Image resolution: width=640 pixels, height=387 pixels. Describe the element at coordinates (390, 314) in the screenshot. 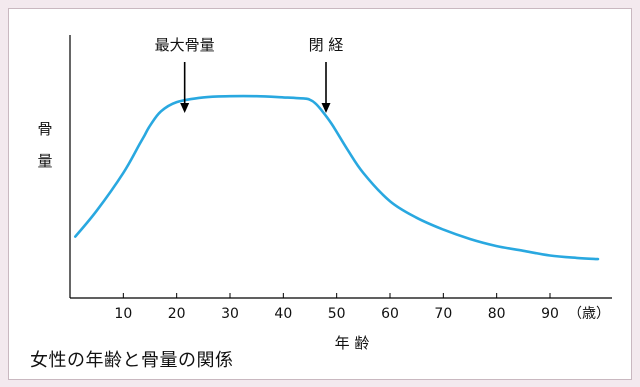

I see `x-tick-label-60: 60` at that location.